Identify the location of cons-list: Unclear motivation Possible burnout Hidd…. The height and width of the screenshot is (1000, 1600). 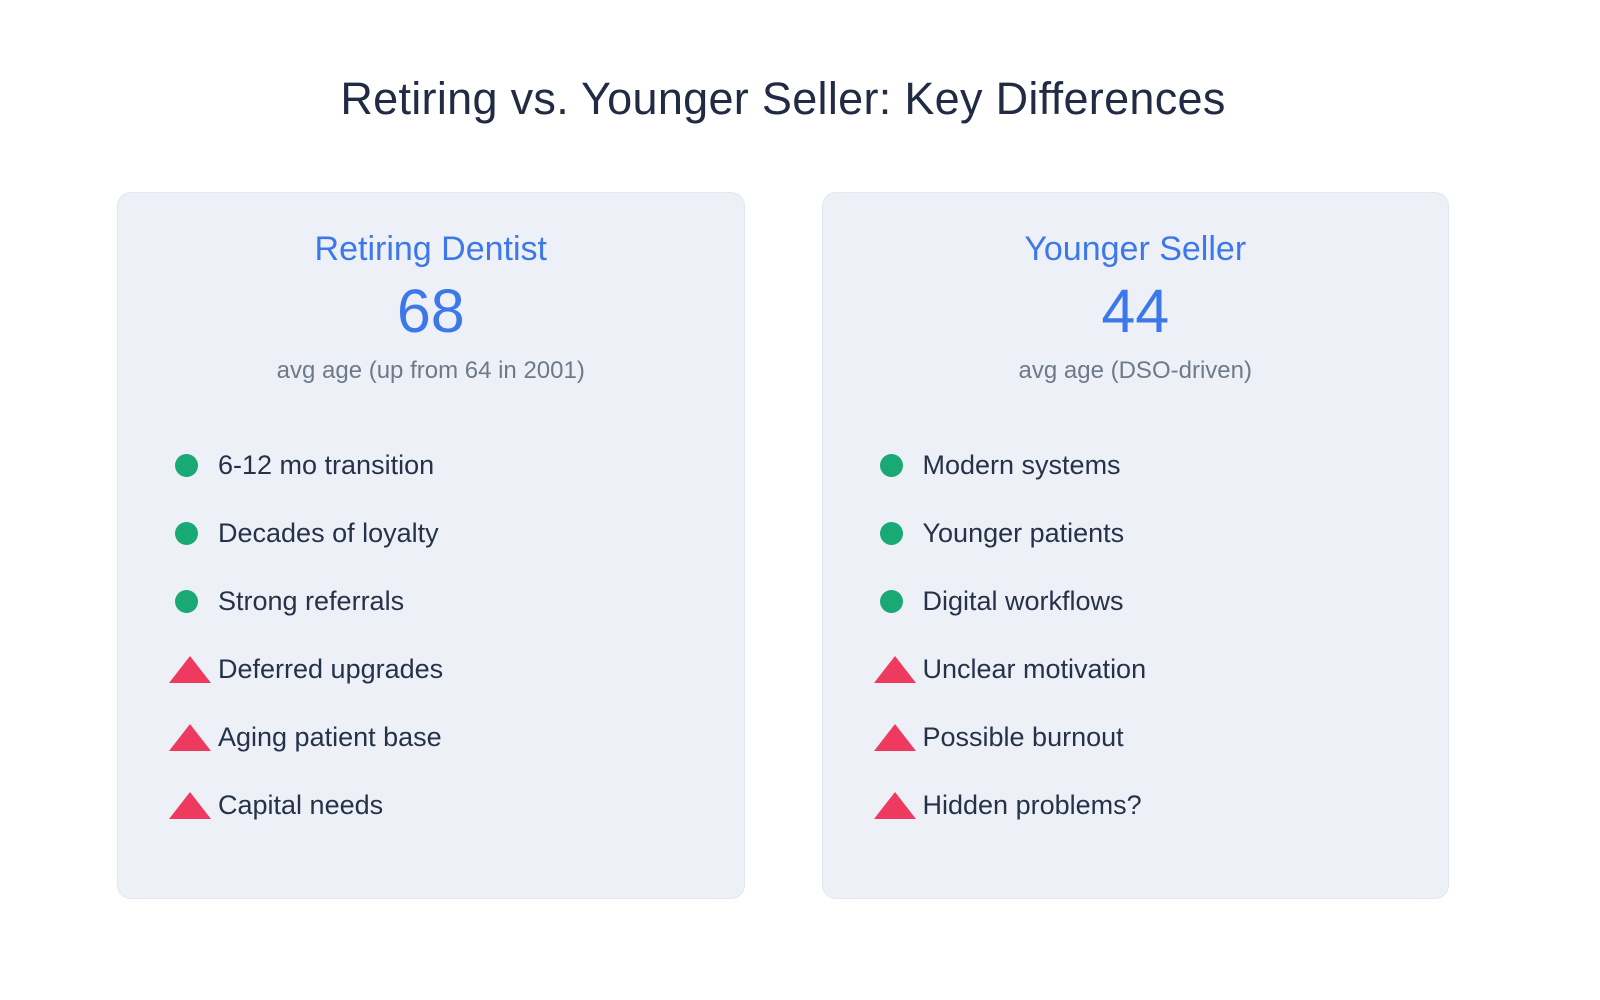
(1136, 738).